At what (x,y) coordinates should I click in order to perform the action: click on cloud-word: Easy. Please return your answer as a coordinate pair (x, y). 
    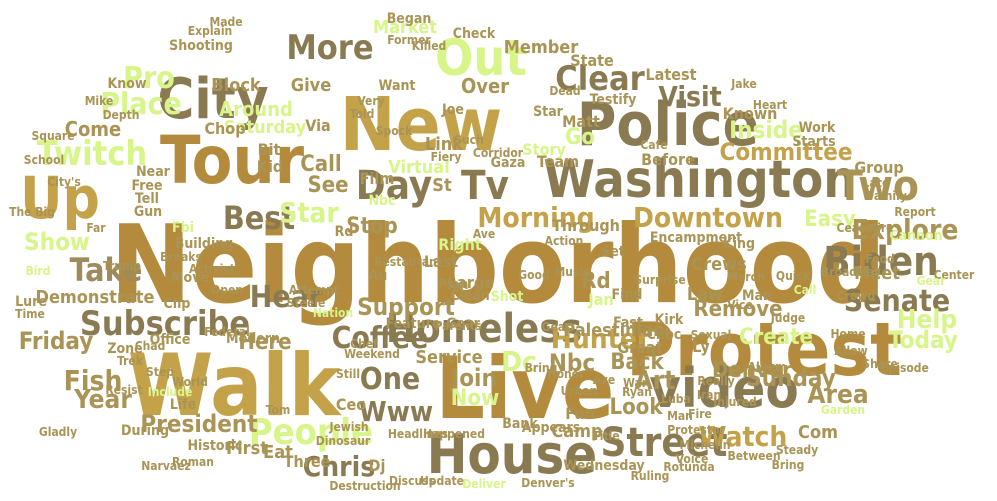
    Looking at the image, I should click on (830, 219).